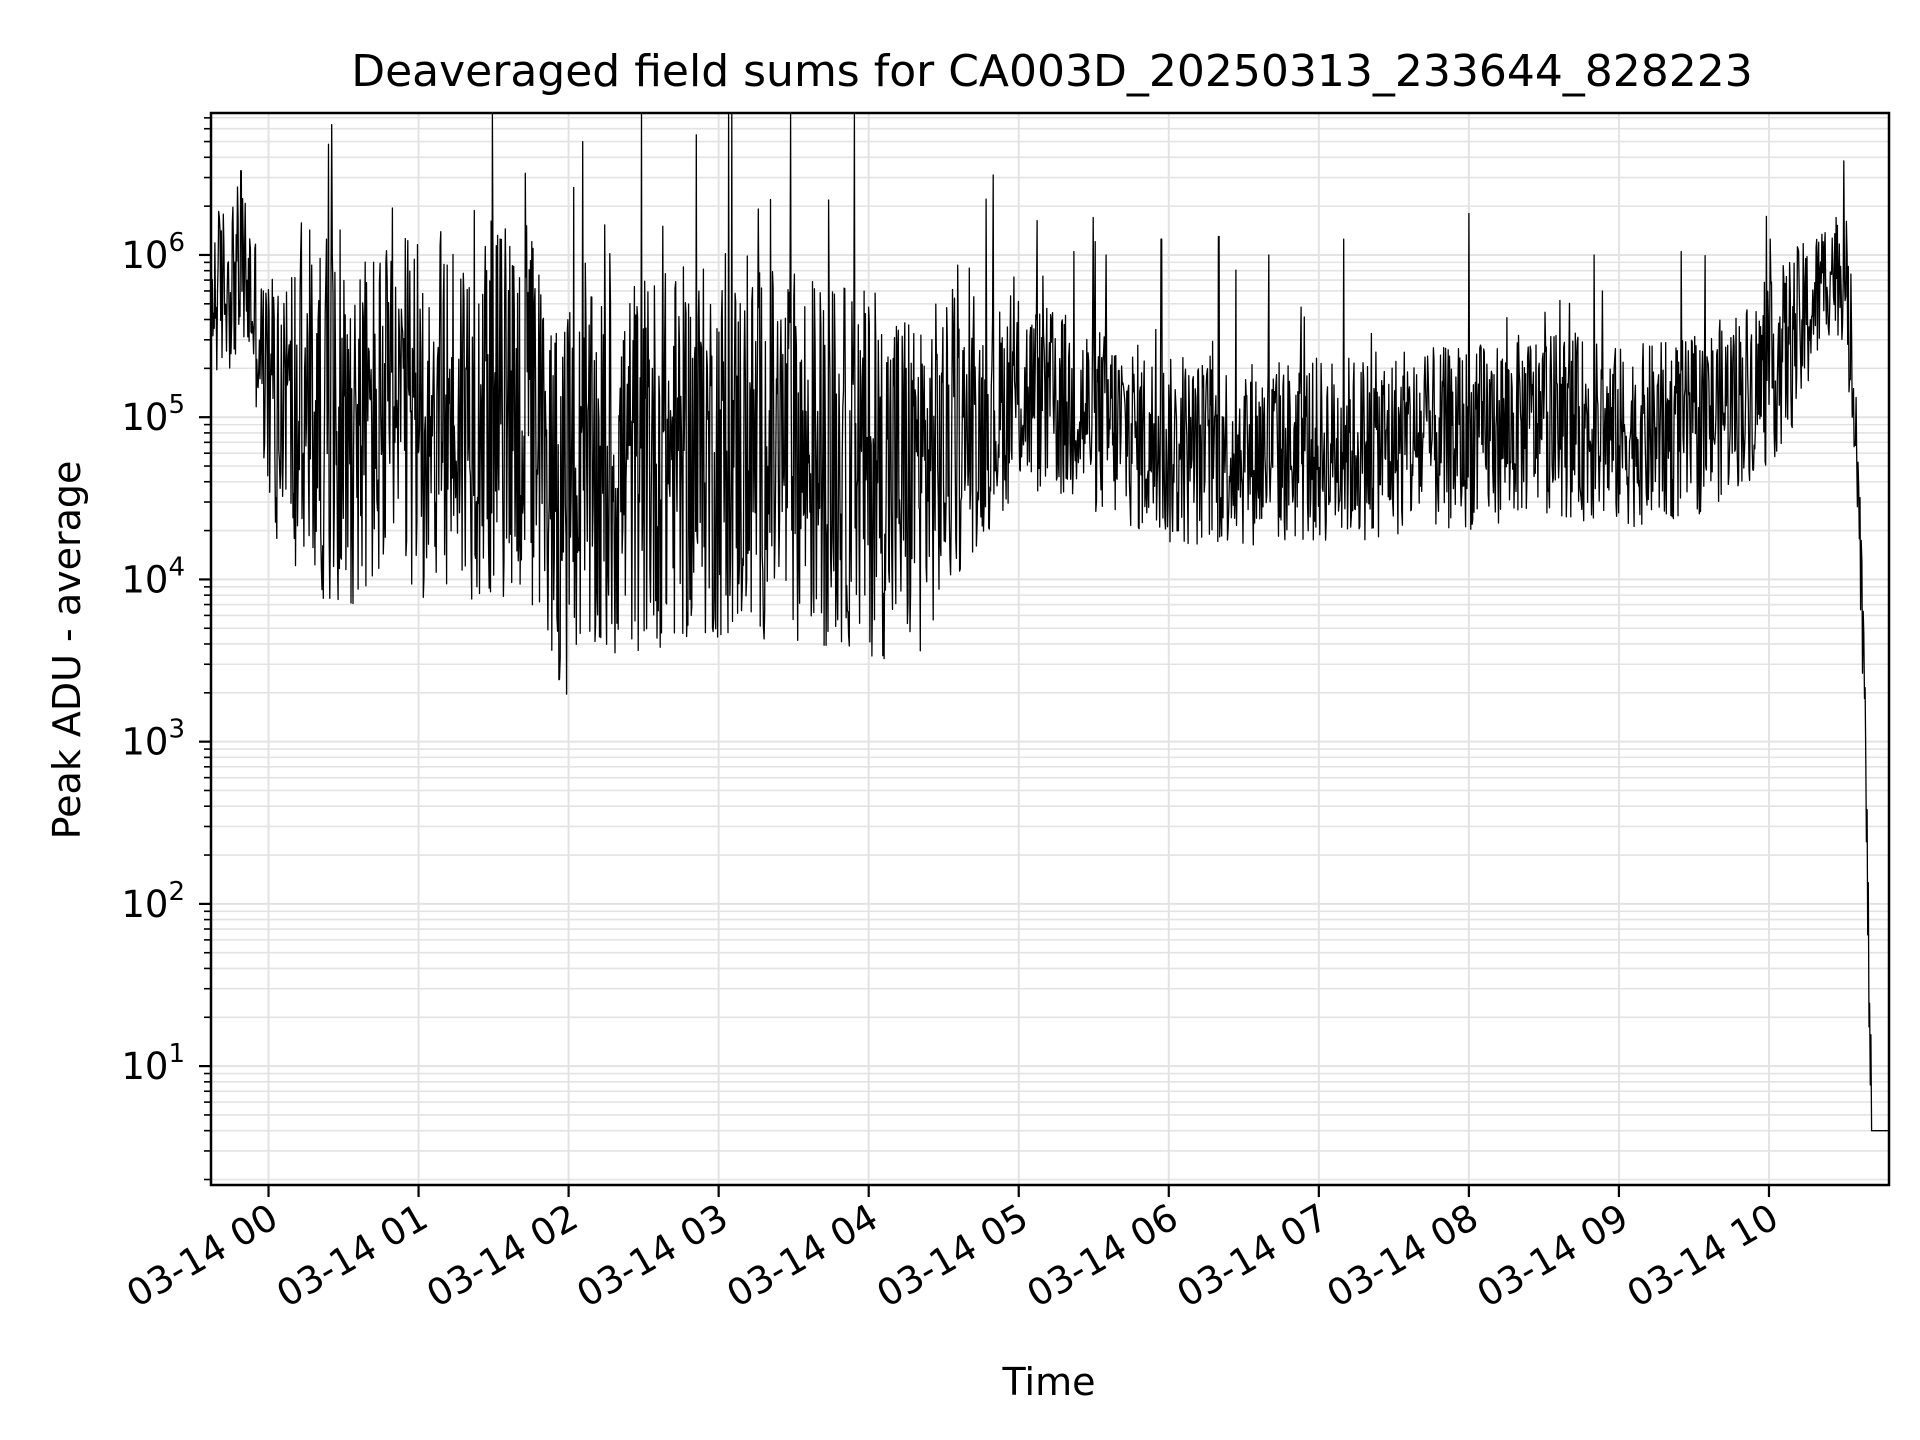 This screenshot has height=1440, width=1920. What do you see at coordinates (153, 739) in the screenshot?
I see `y-tick-label: 10³` at bounding box center [153, 739].